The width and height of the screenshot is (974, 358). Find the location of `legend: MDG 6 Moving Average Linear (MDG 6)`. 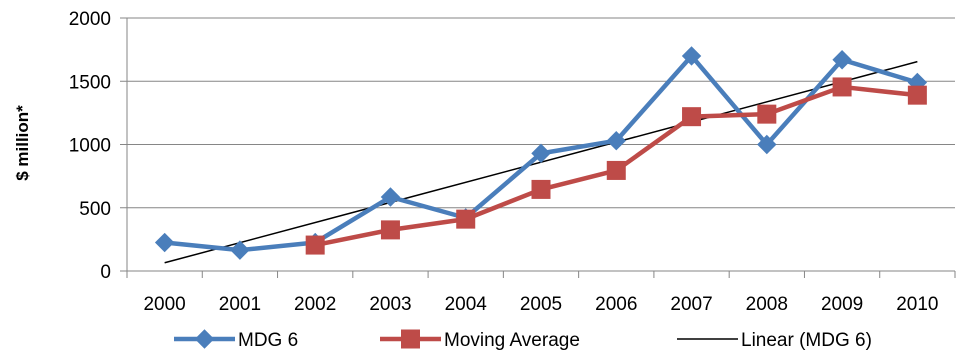

legend: MDG 6 Moving Average Linear (MDG 6) is located at coordinates (523, 340).